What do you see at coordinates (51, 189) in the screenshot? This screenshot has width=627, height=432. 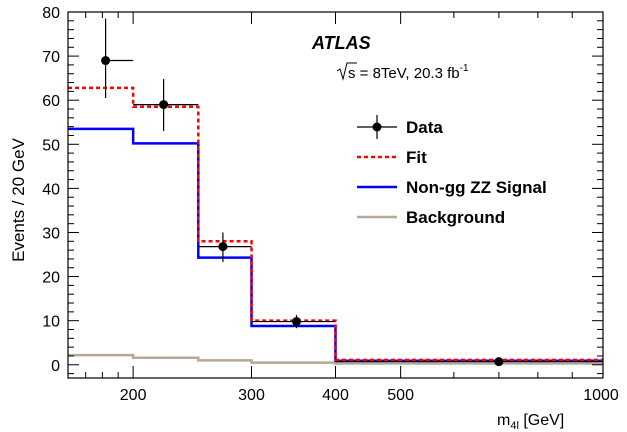 I see `y-tick-label: 40` at bounding box center [51, 189].